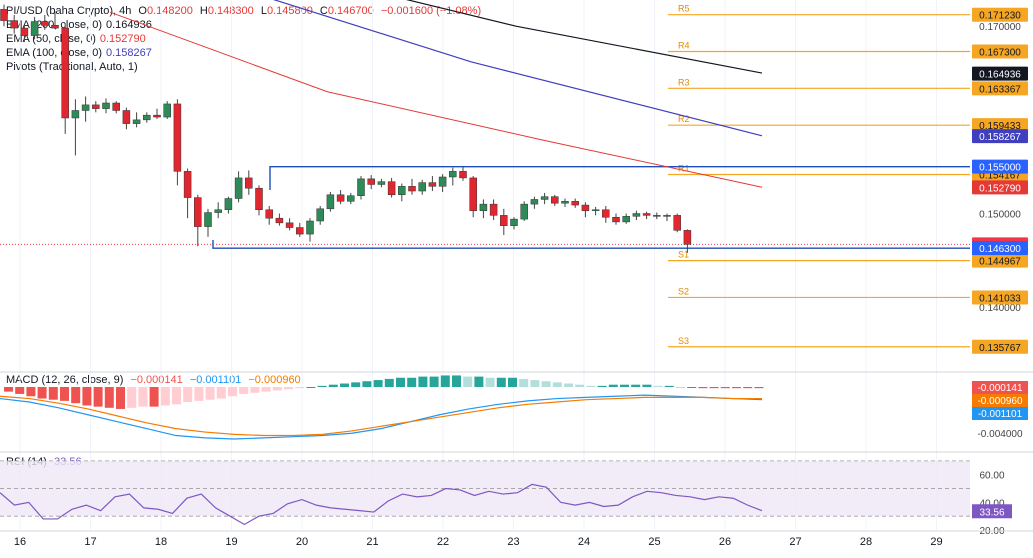 This screenshot has width=1033, height=558. I want to click on range-box, so click(485, 207).